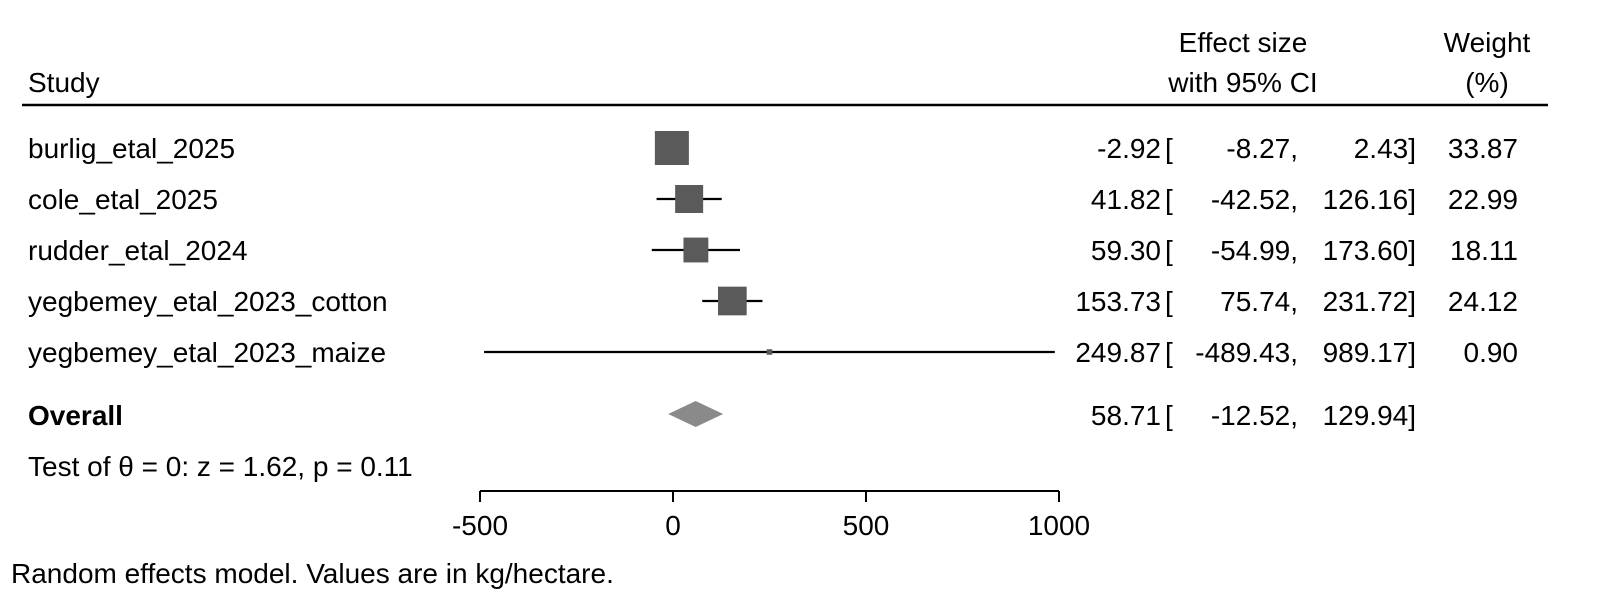 The height and width of the screenshot is (611, 1604). I want to click on overall-diamond, so click(696, 414).